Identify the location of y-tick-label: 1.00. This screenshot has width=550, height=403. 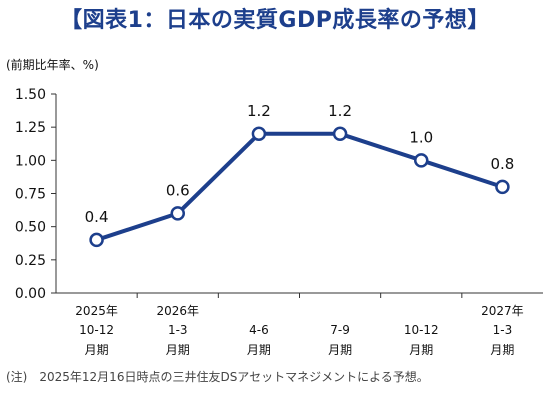
(30, 161).